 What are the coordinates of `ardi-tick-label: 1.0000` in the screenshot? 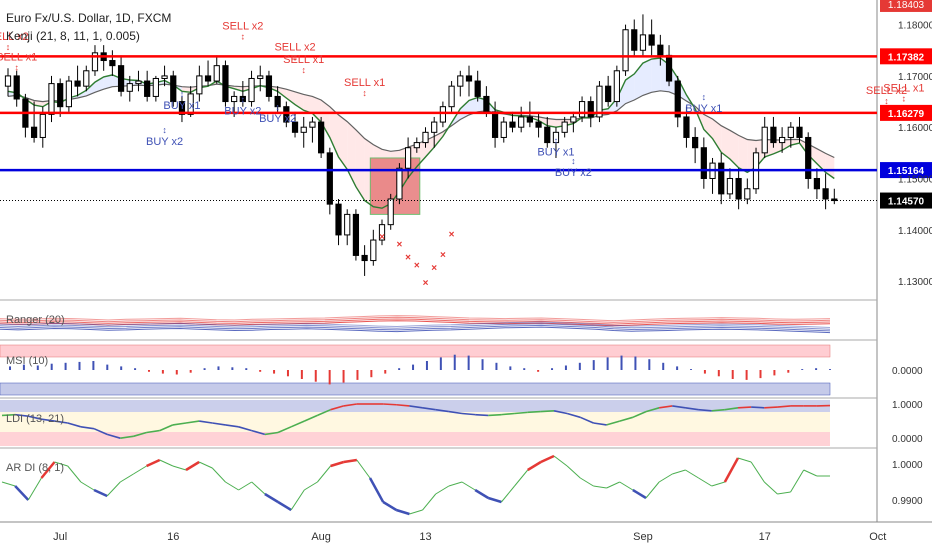 It's located at (907, 465).